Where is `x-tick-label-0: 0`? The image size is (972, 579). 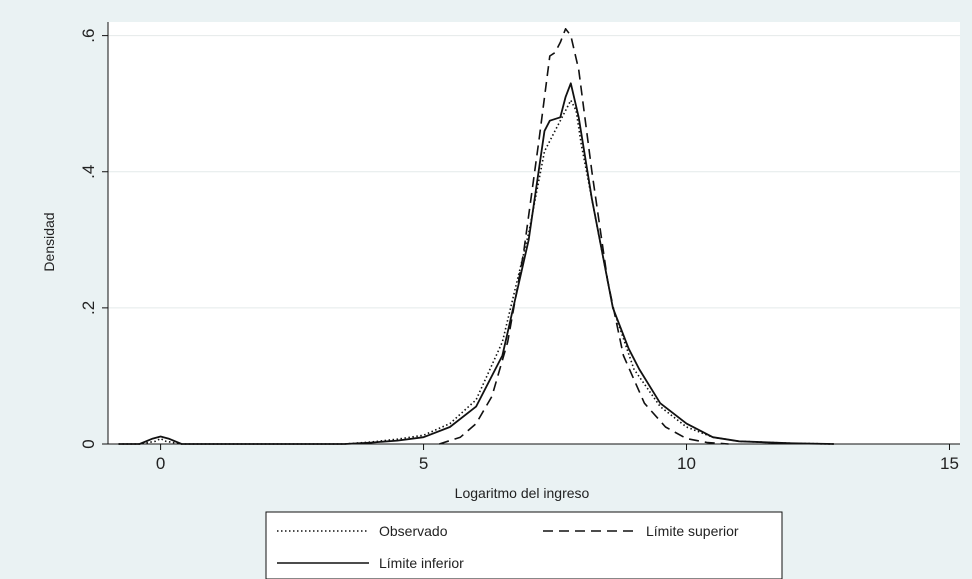
x-tick-label-0: 0 is located at coordinates (160, 463).